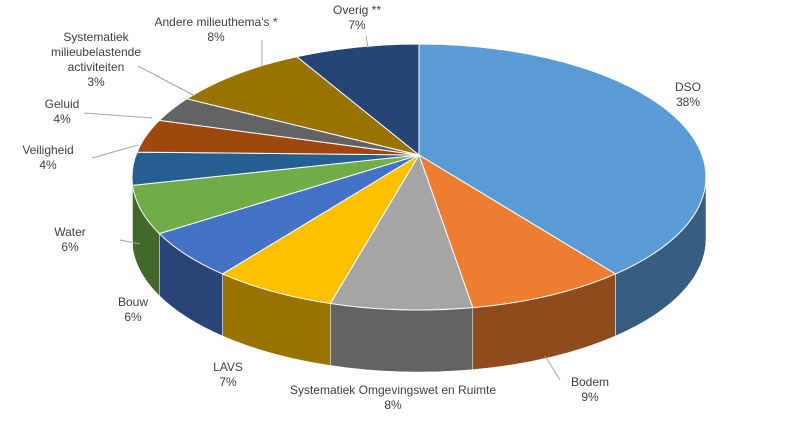 This screenshot has width=800, height=428. I want to click on data-label: Geluid 4%, so click(62, 112).